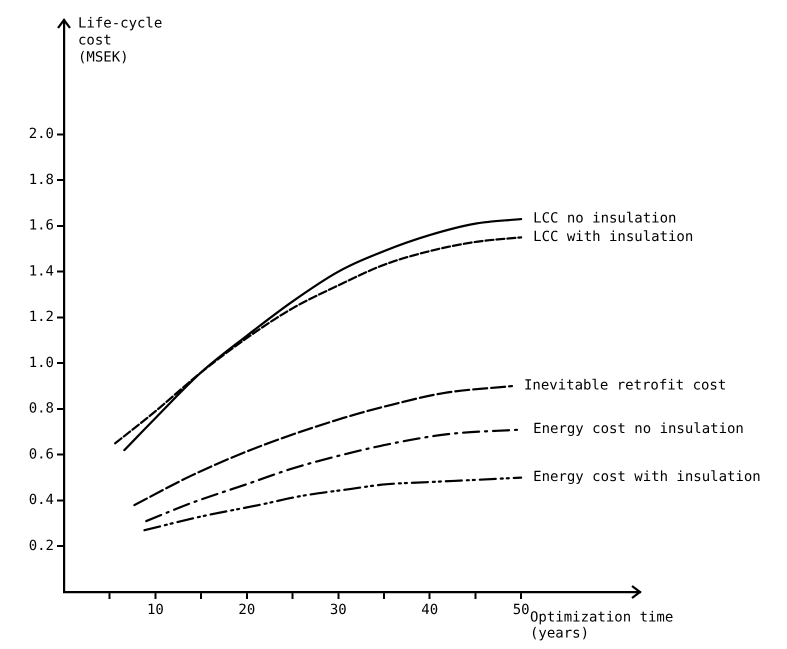  What do you see at coordinates (120, 41) in the screenshot?
I see `y-axis-title: Life-cycle cost (MSEK)` at bounding box center [120, 41].